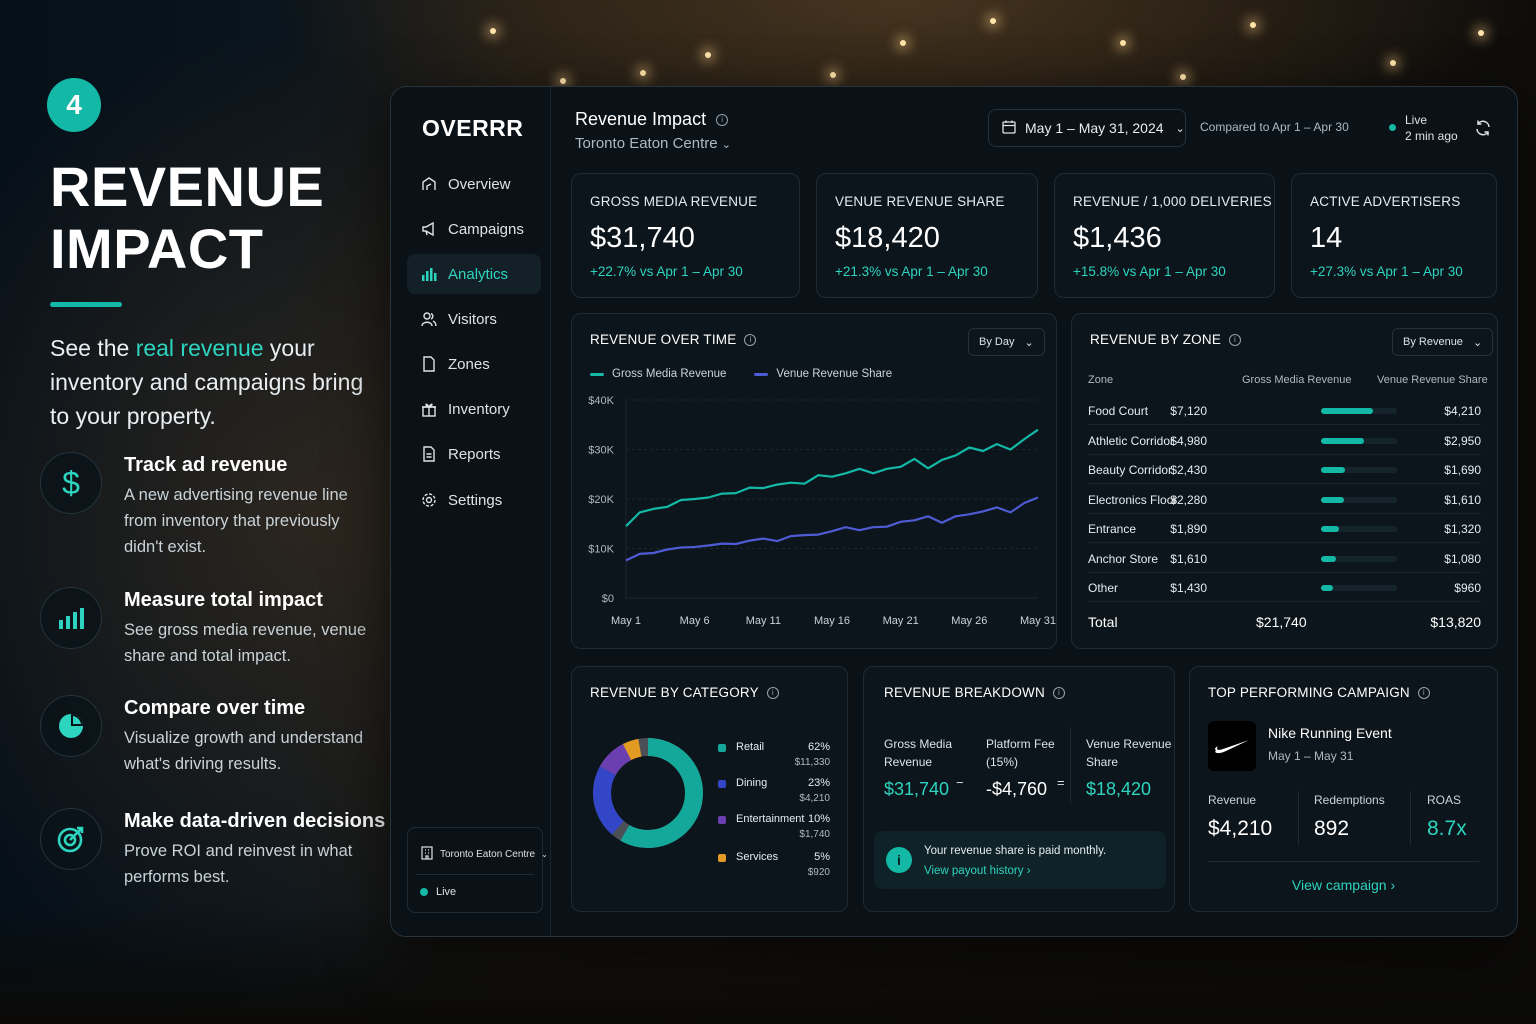  Describe the element at coordinates (1447, 828) in the screenshot. I see `metric-roas: 8.7x` at that location.